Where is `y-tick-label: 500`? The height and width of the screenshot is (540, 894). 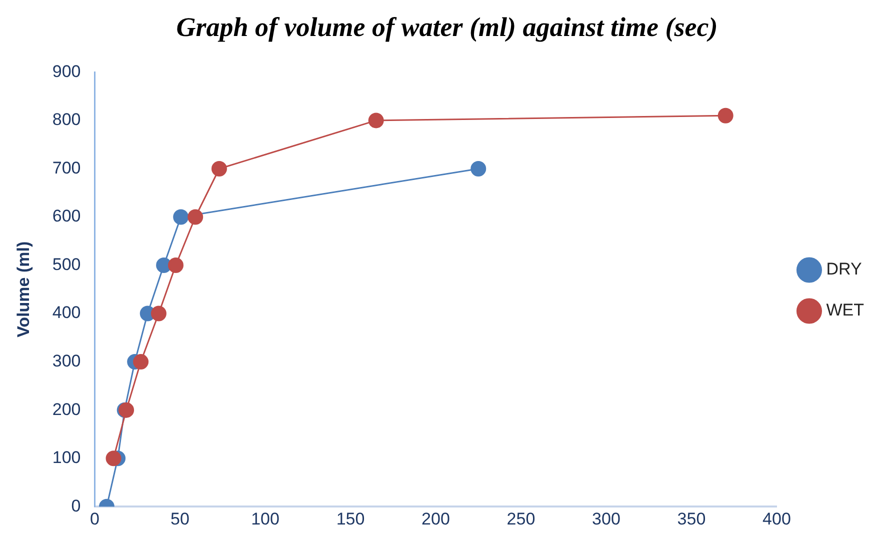
y-tick-label: 500 is located at coordinates (66, 264).